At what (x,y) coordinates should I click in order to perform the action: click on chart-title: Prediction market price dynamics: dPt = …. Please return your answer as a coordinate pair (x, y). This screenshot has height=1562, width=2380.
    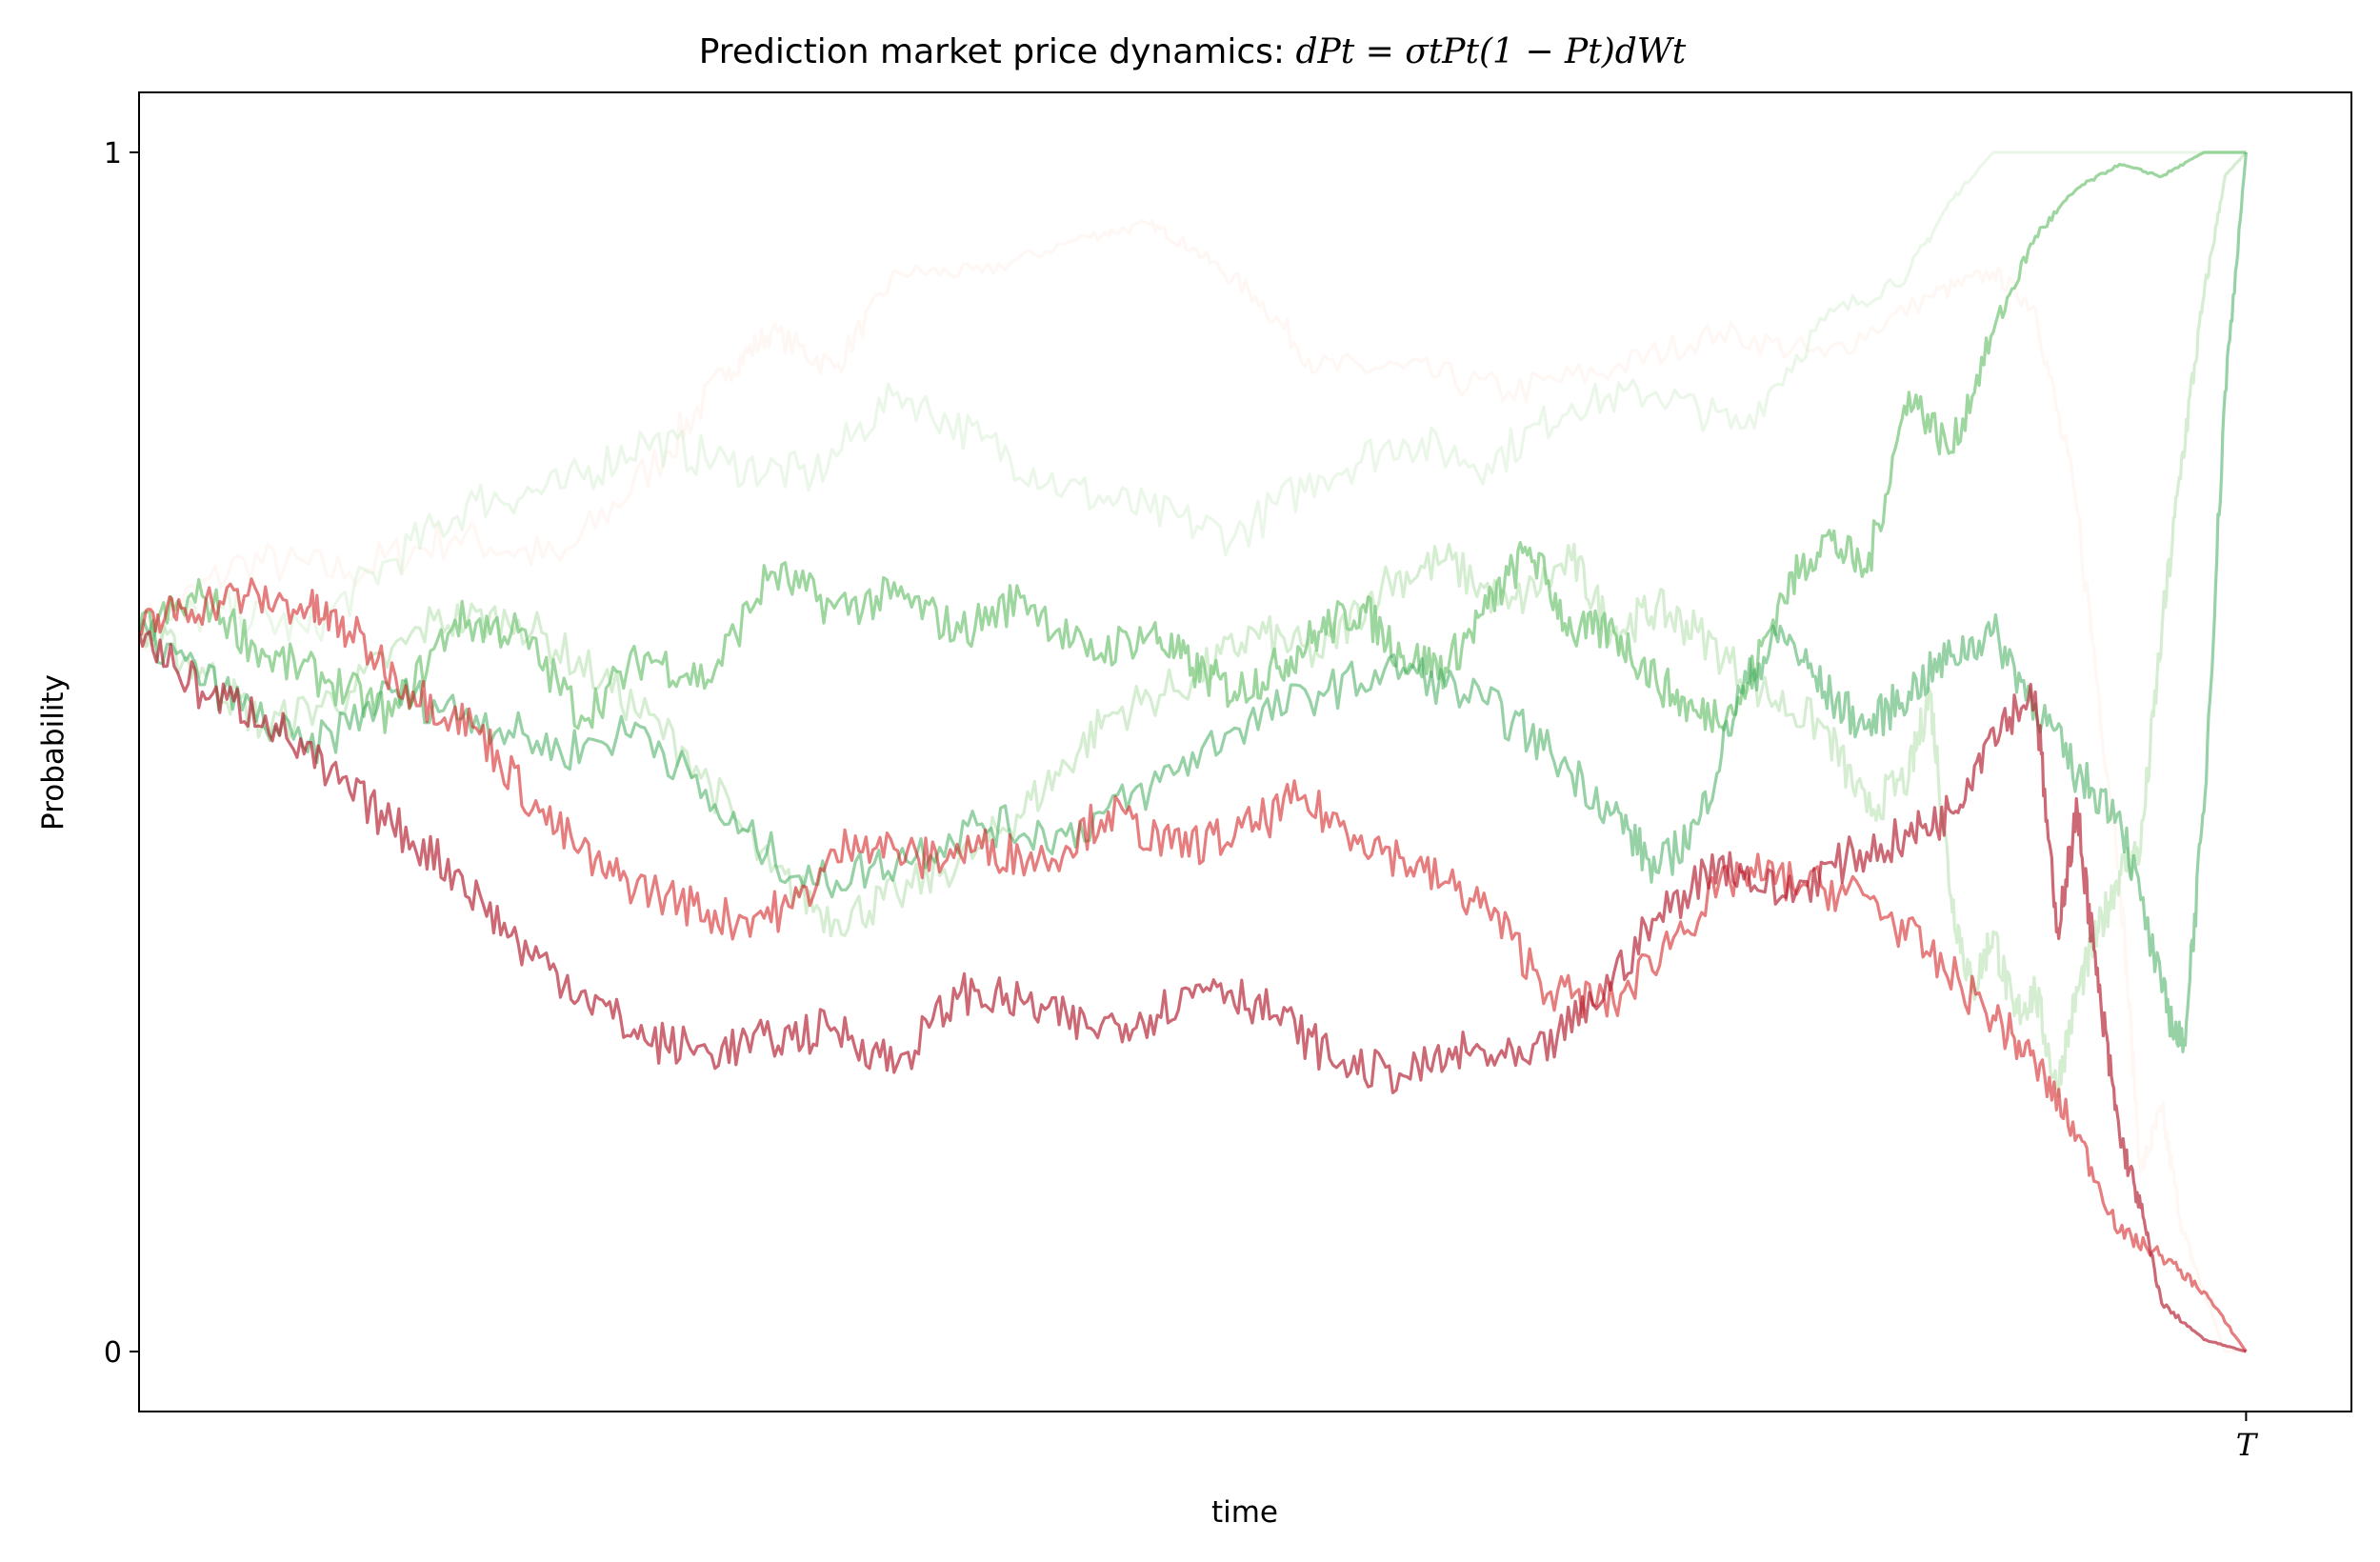
    Looking at the image, I should click on (1193, 51).